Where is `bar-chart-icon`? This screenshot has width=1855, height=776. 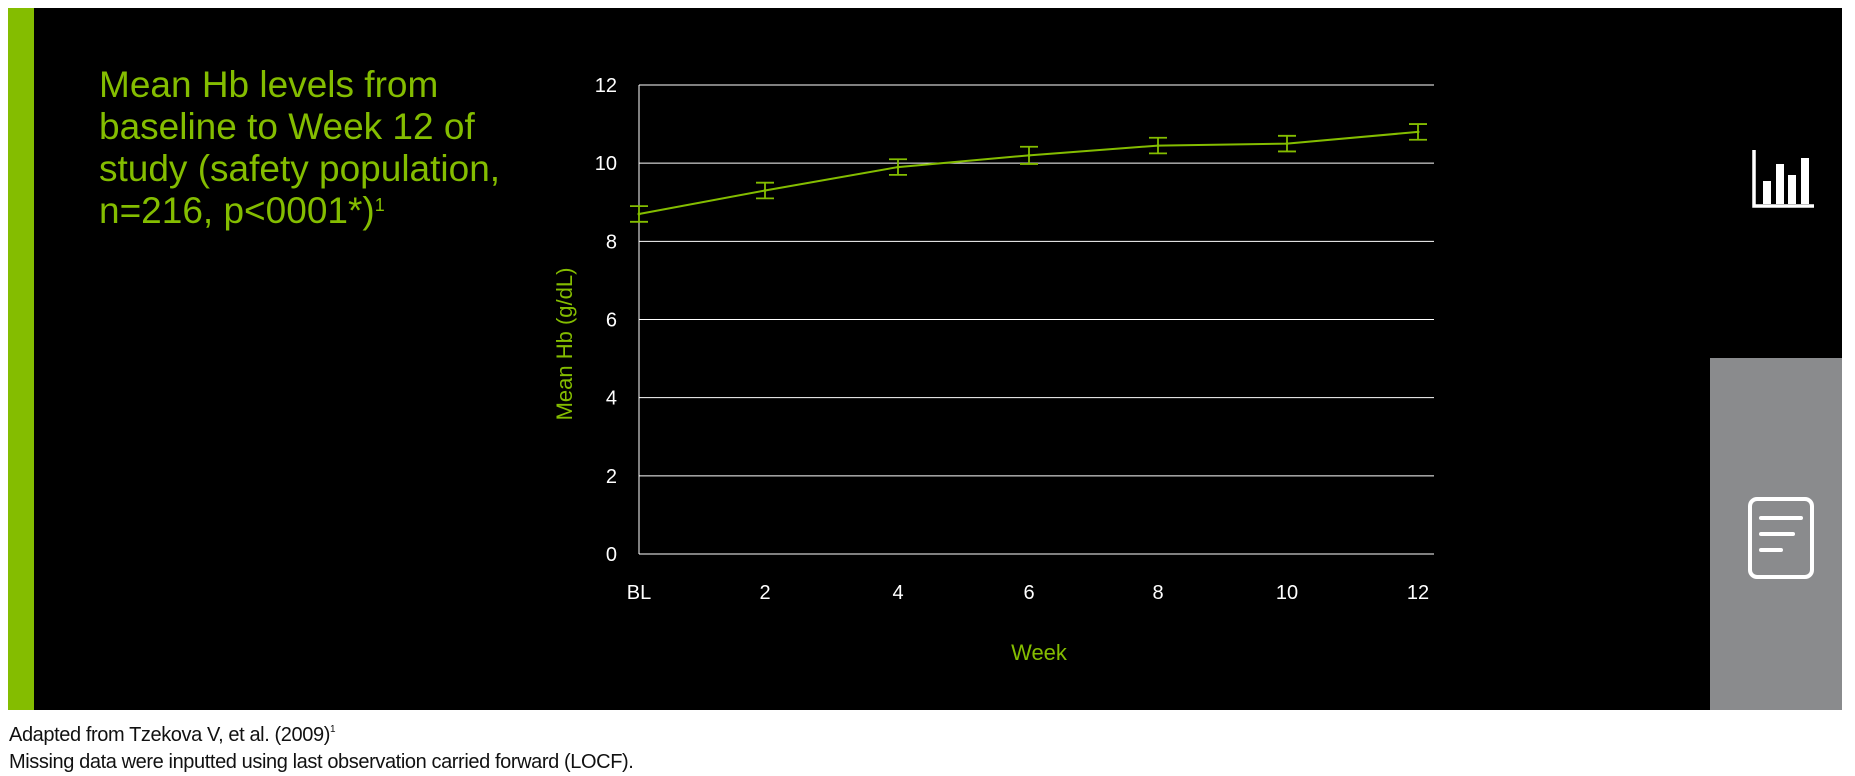 bar-chart-icon is located at coordinates (1783, 179).